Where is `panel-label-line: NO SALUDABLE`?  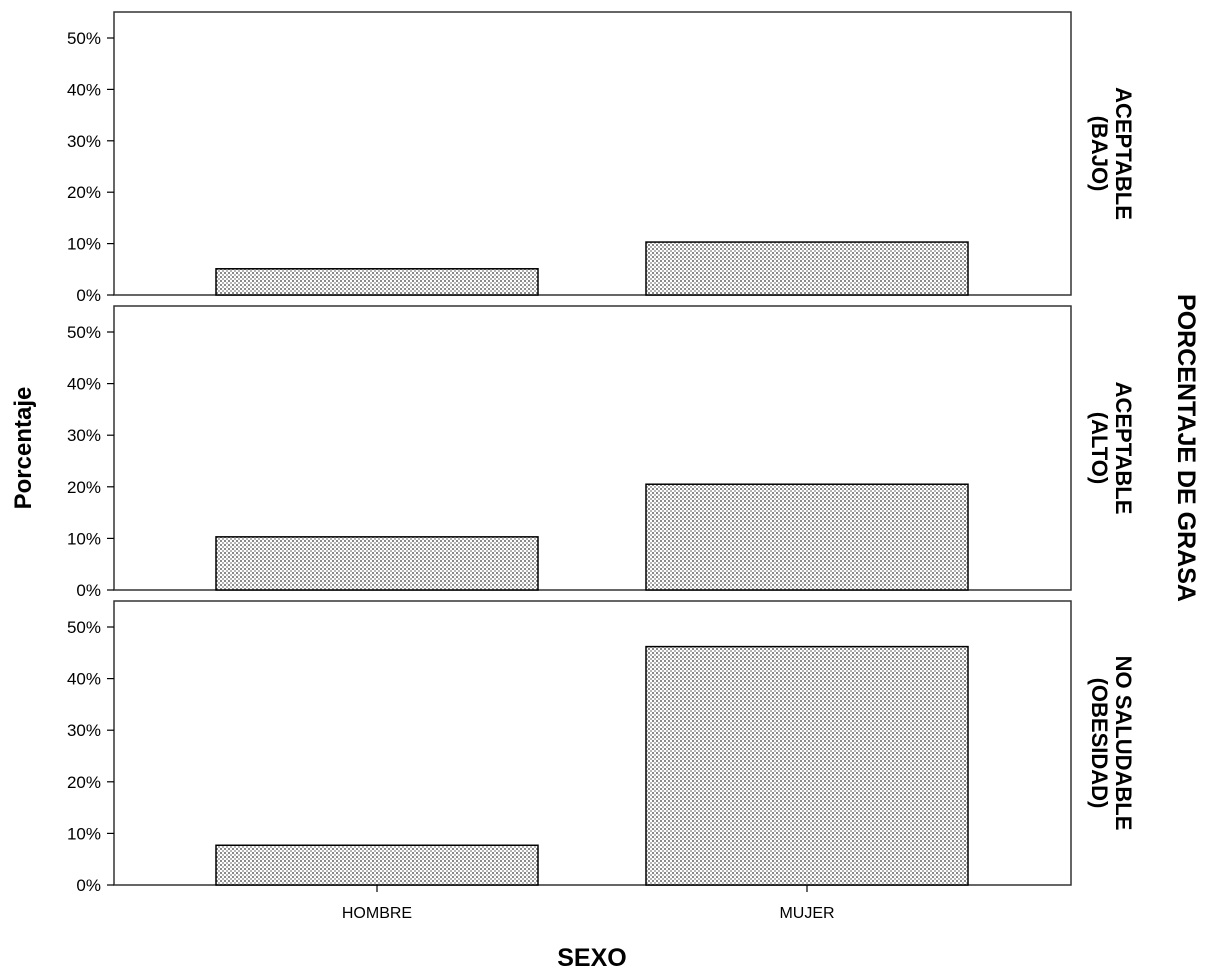 panel-label-line: NO SALUDABLE is located at coordinates (1123, 743).